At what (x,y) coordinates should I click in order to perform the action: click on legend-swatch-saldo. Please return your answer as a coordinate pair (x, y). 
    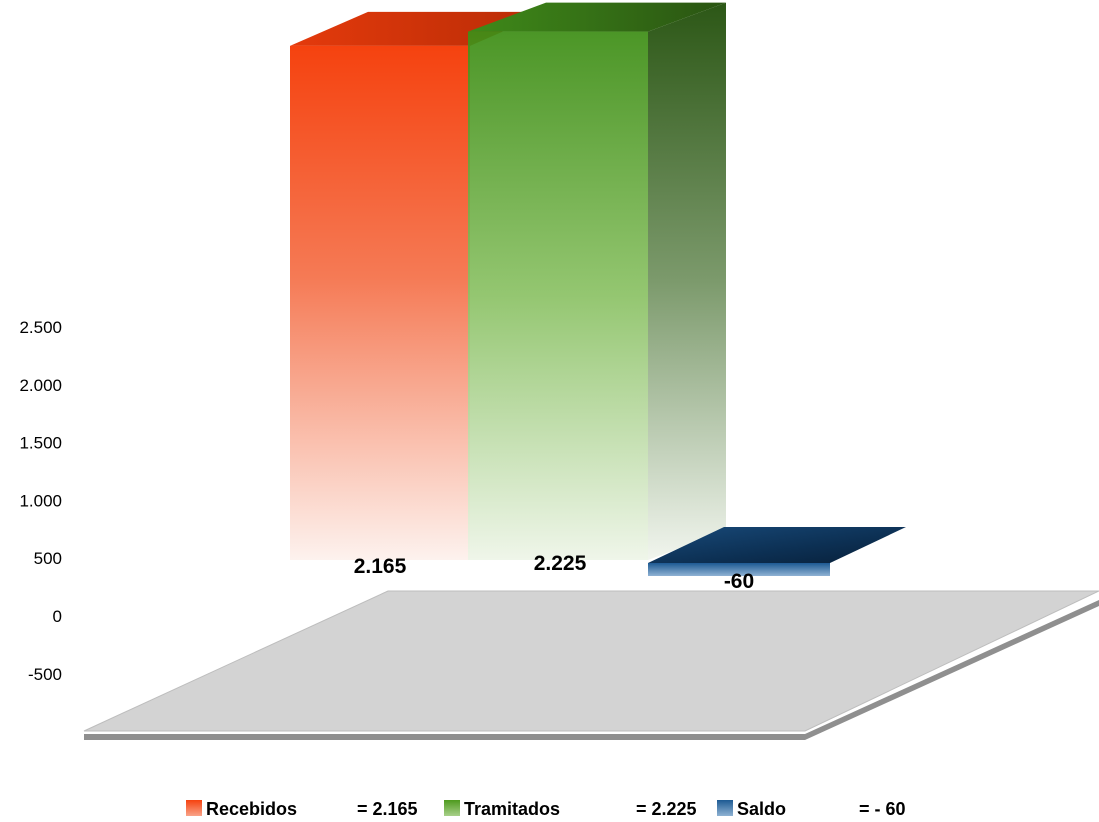
    Looking at the image, I should click on (725, 808).